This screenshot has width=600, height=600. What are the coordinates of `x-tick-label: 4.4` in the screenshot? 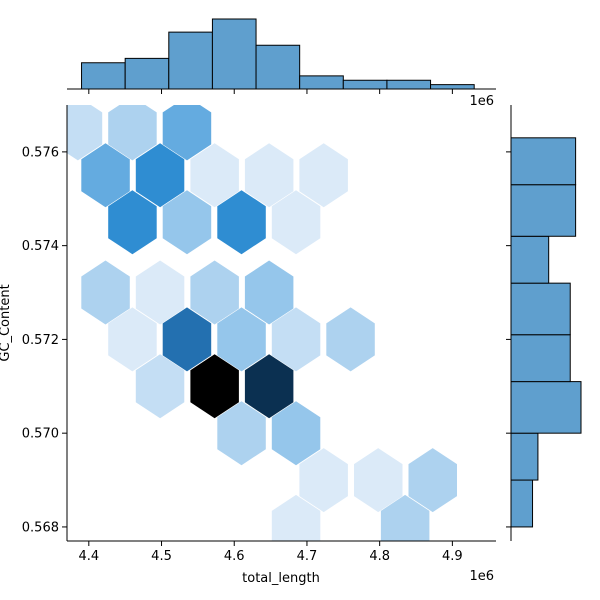 It's located at (88, 556).